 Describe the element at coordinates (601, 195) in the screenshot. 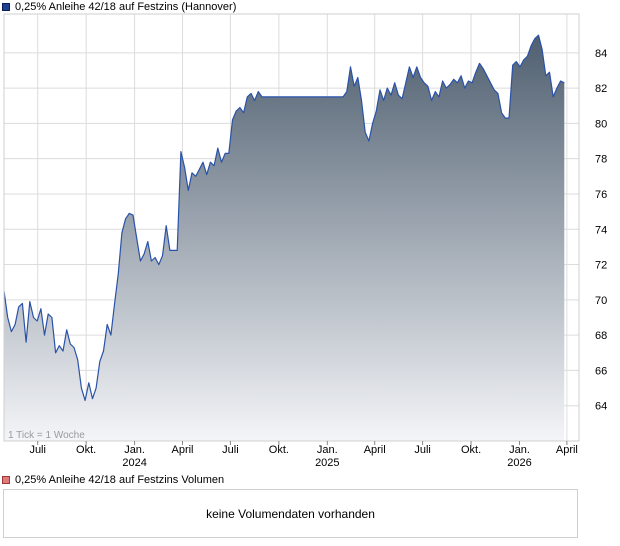

I see `y-tick-label: 76` at that location.